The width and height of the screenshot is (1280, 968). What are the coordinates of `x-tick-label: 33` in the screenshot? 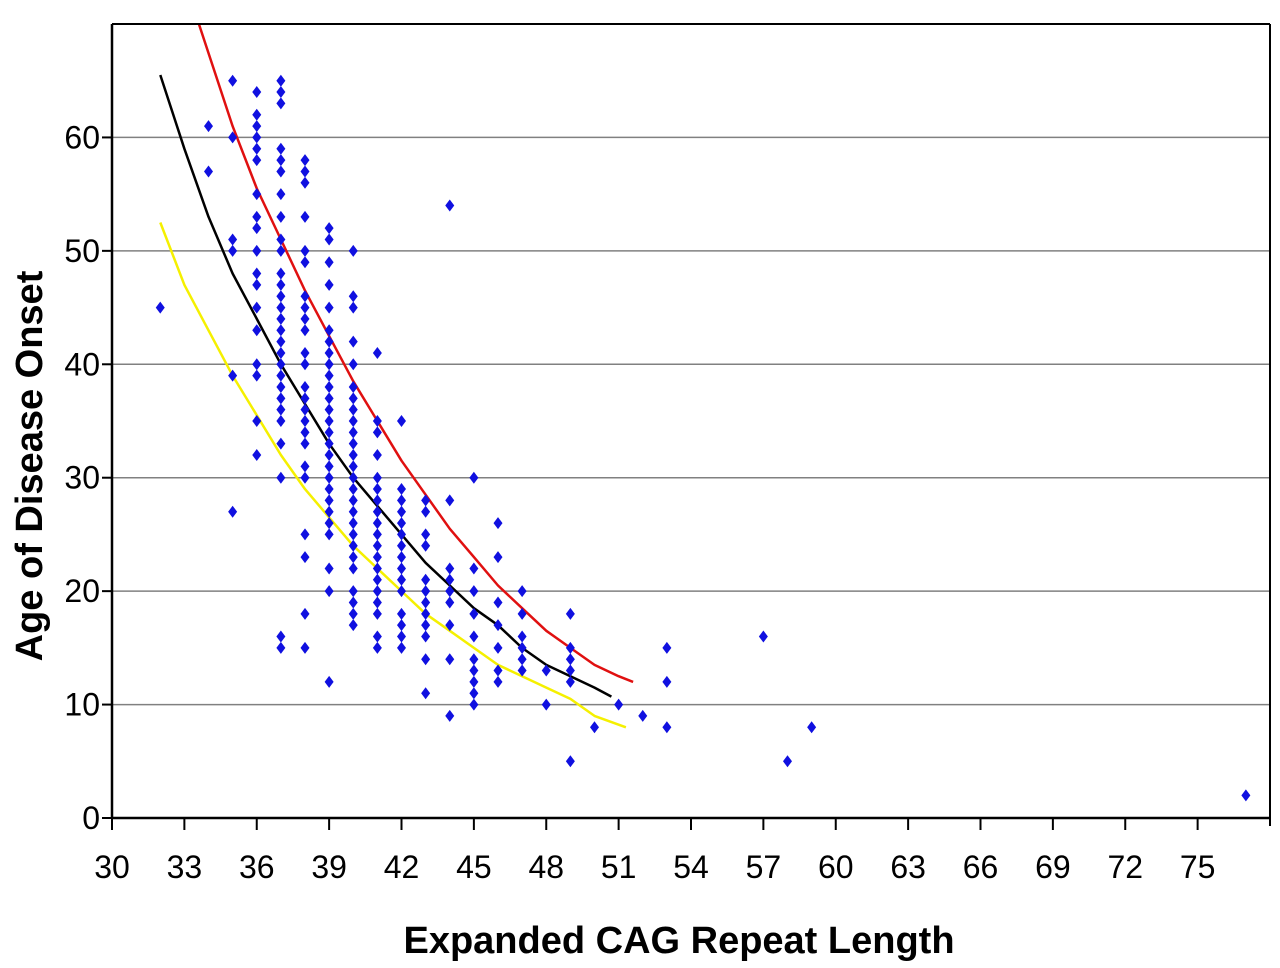 It's located at (185, 867).